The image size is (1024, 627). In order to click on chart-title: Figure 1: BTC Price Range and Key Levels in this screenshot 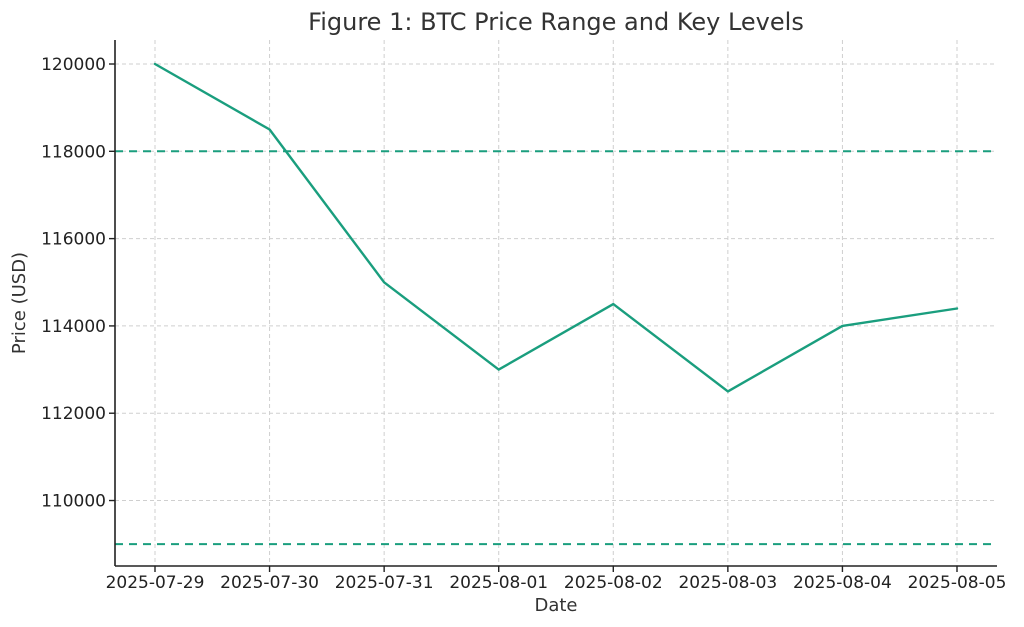, I will do `click(556, 22)`.